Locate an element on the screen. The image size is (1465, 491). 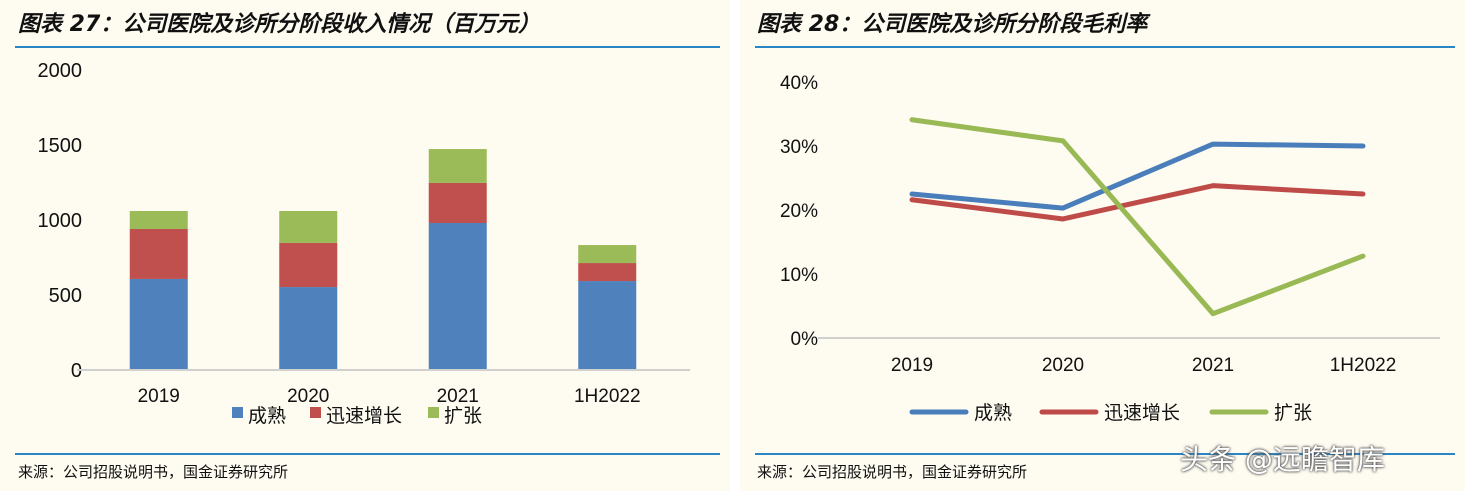
y-tick-label: 20% is located at coordinates (799, 211).